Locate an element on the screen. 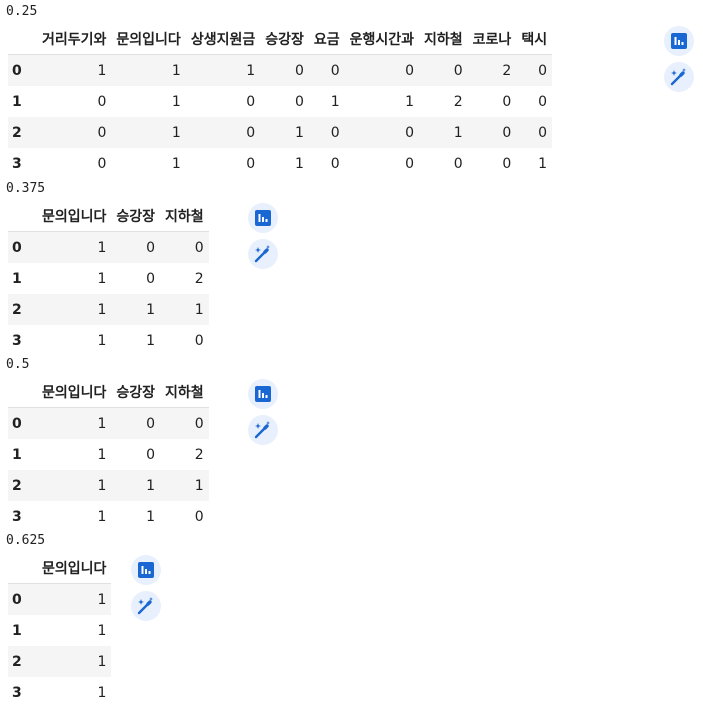 The height and width of the screenshot is (708, 703). output-caption: 0.625 is located at coordinates (26, 540).